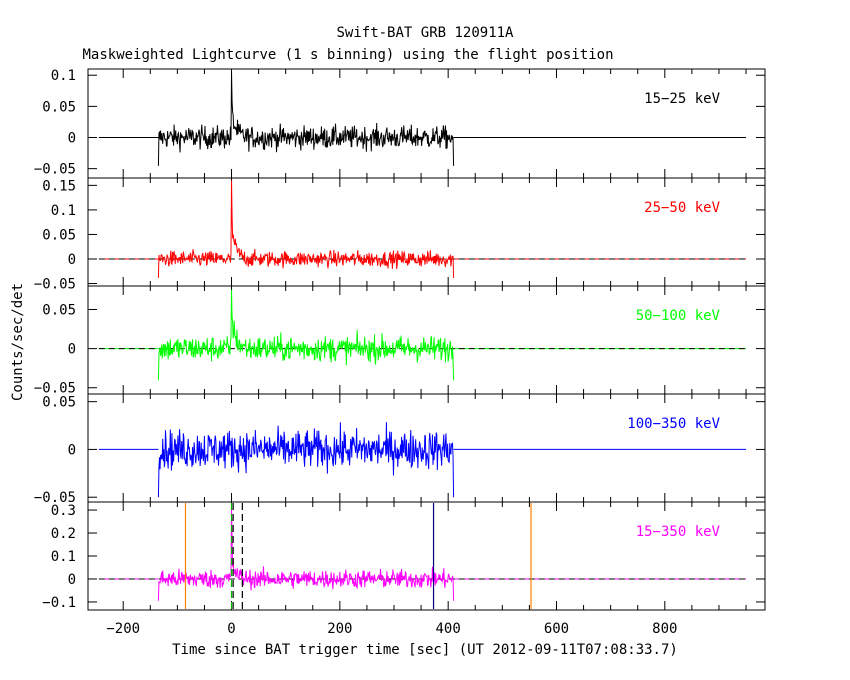 Image resolution: width=850 pixels, height=680 pixels. What do you see at coordinates (63, 511) in the screenshot?
I see `y-tick-label: 0.3` at bounding box center [63, 511].